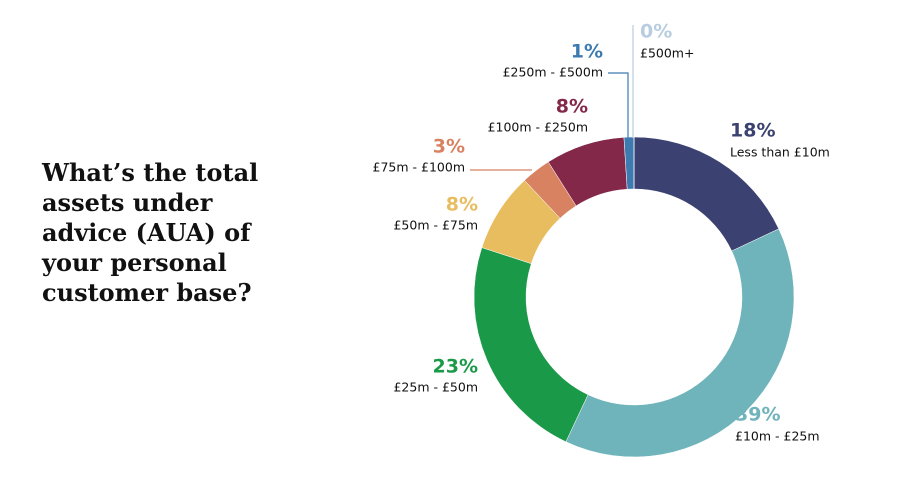 The width and height of the screenshot is (900, 493). What do you see at coordinates (419, 167) in the screenshot?
I see `category-label: £75m - £100m` at bounding box center [419, 167].